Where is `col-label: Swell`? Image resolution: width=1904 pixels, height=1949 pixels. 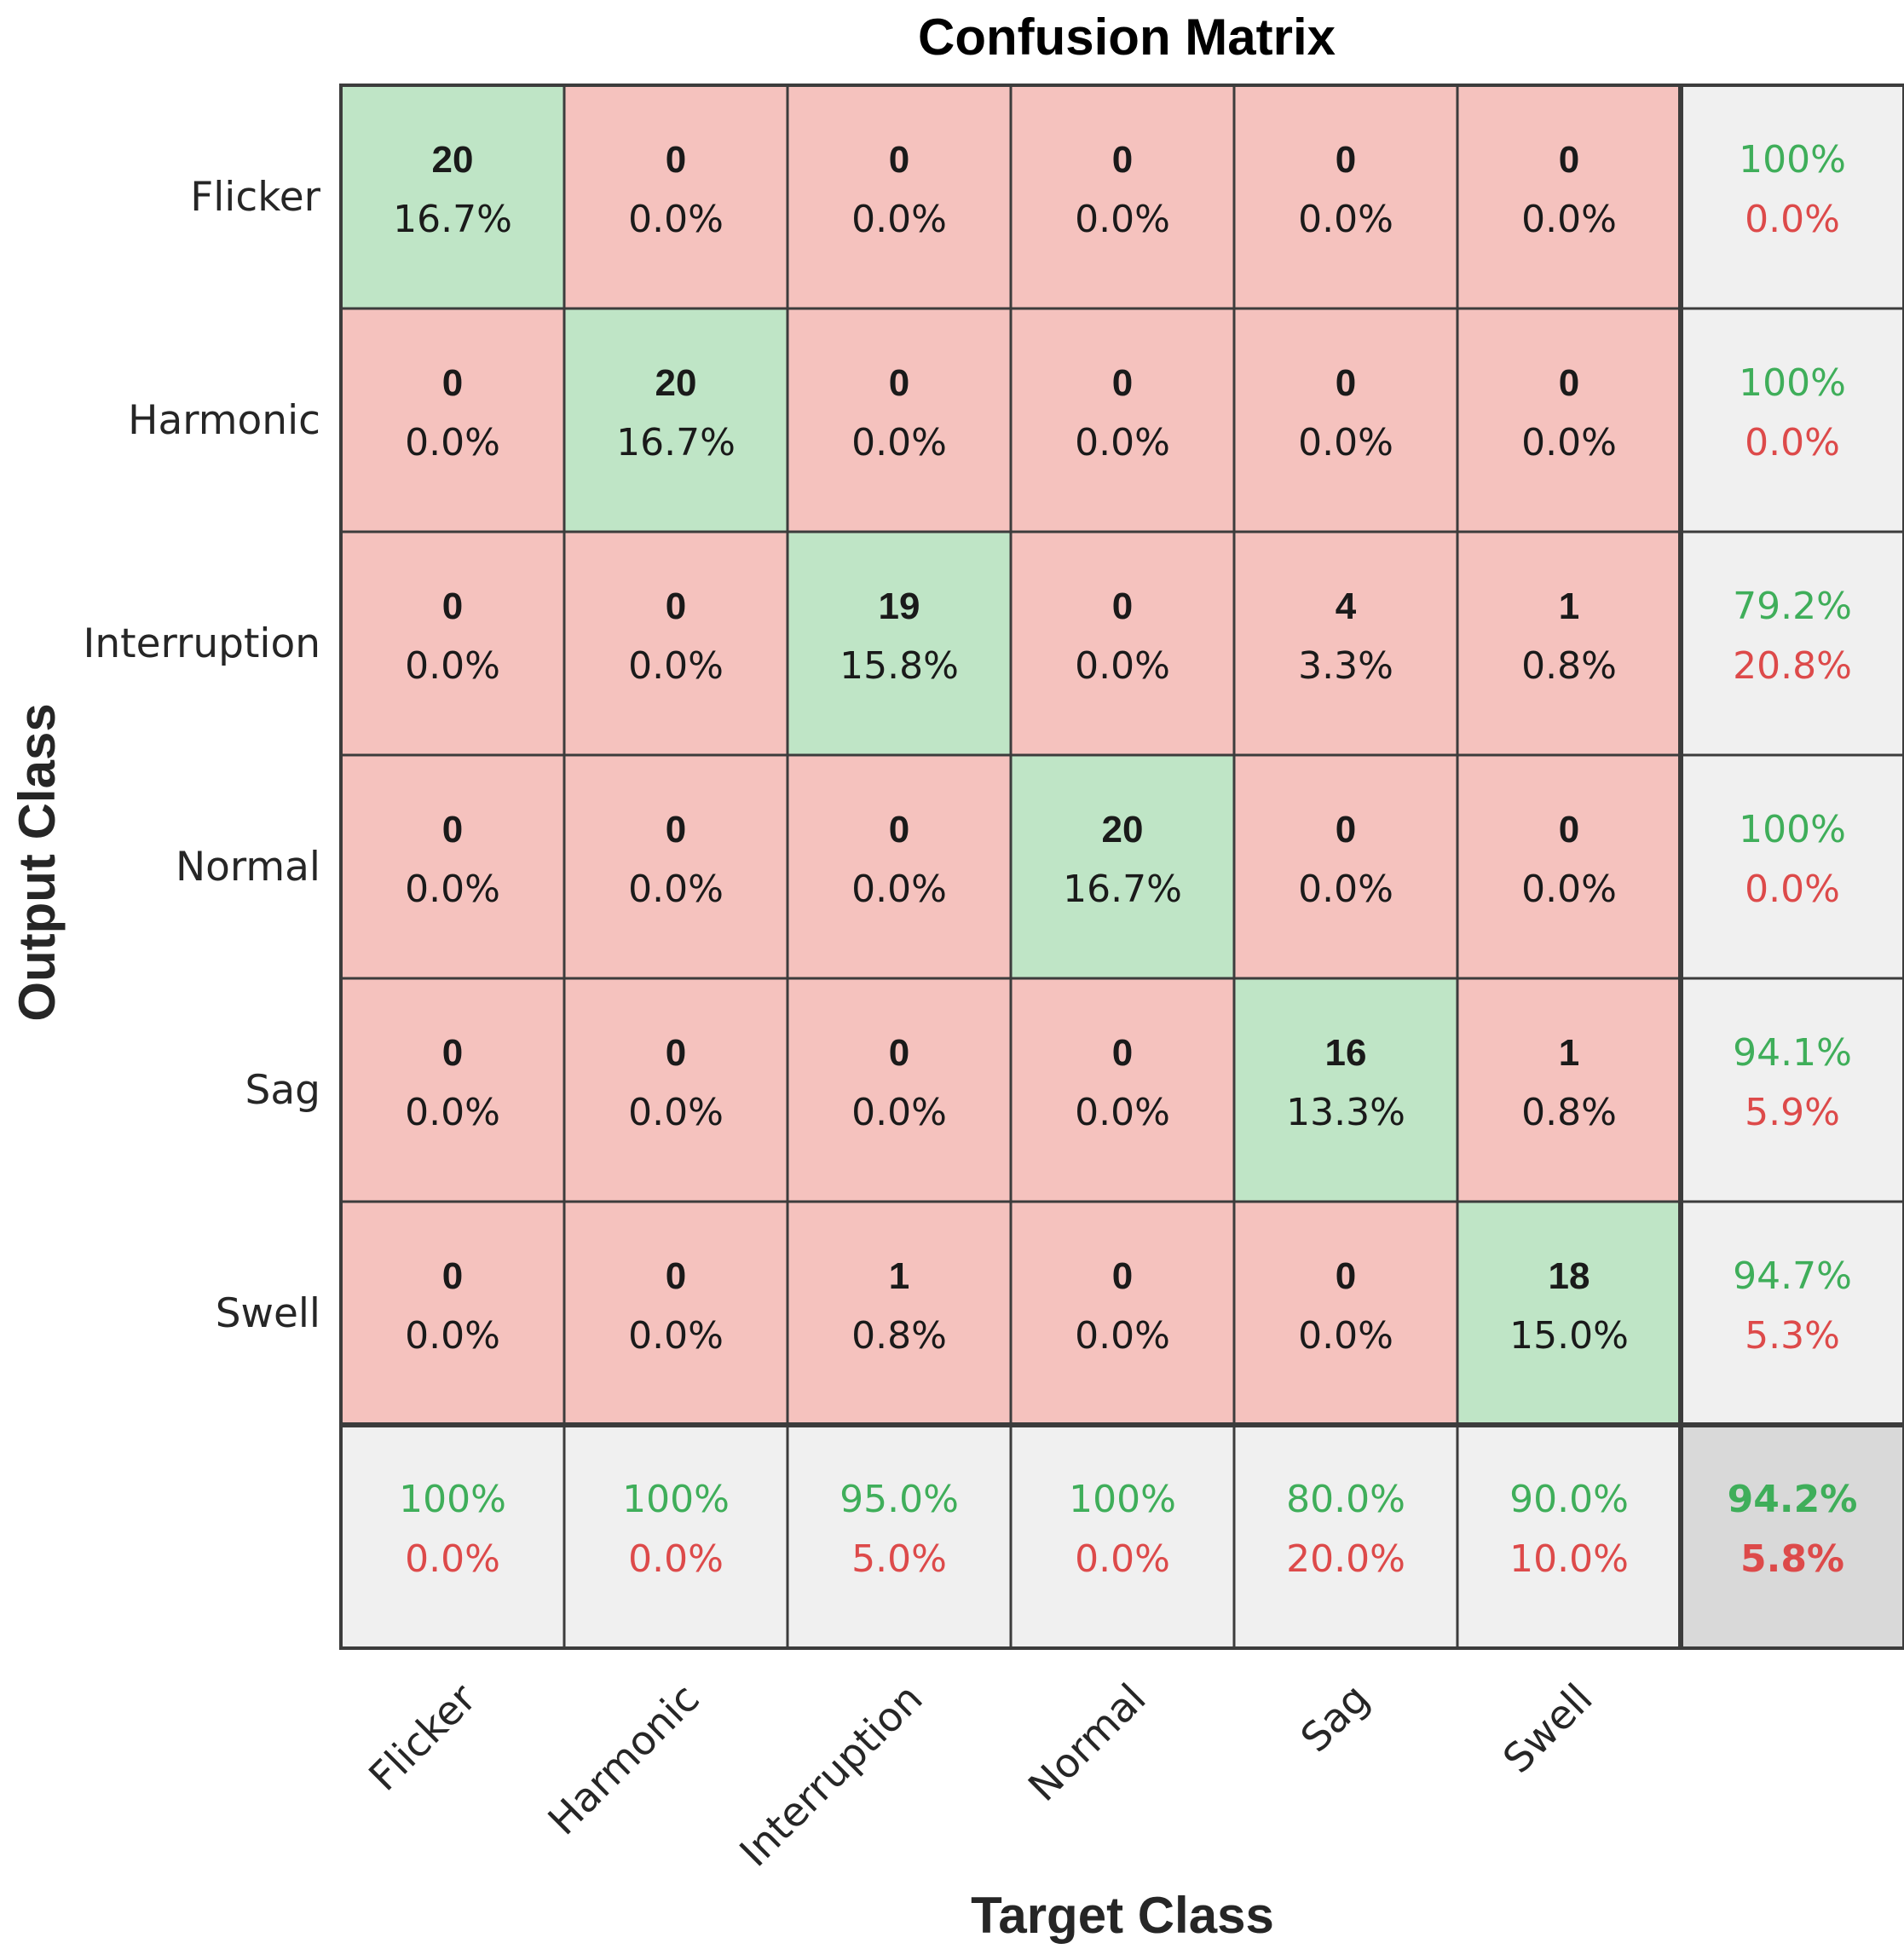
col-label: Swell is located at coordinates (1547, 1729).